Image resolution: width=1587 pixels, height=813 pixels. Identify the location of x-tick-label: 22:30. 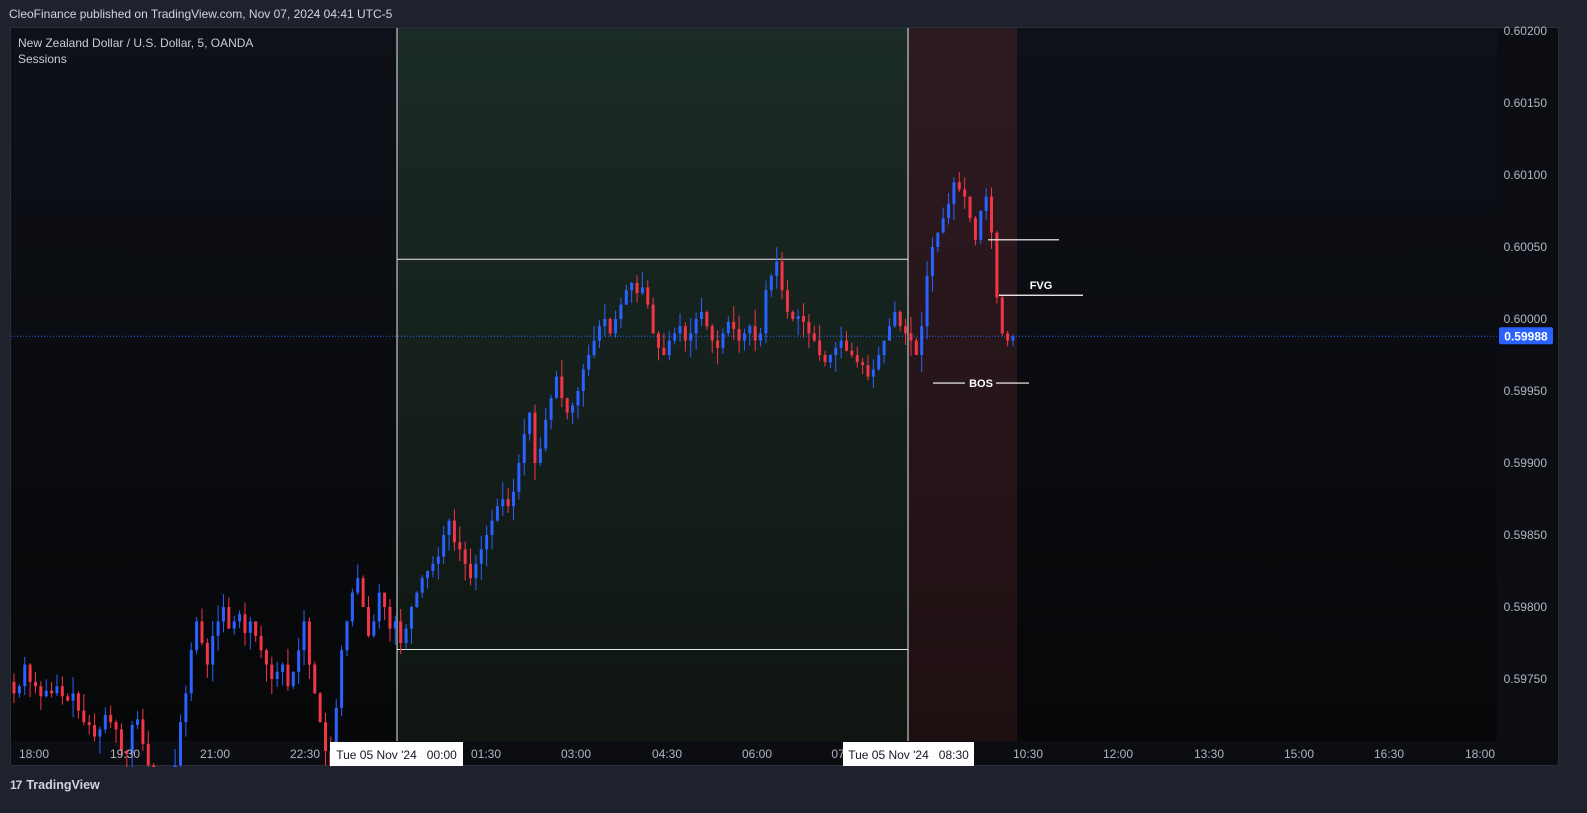
(305, 754).